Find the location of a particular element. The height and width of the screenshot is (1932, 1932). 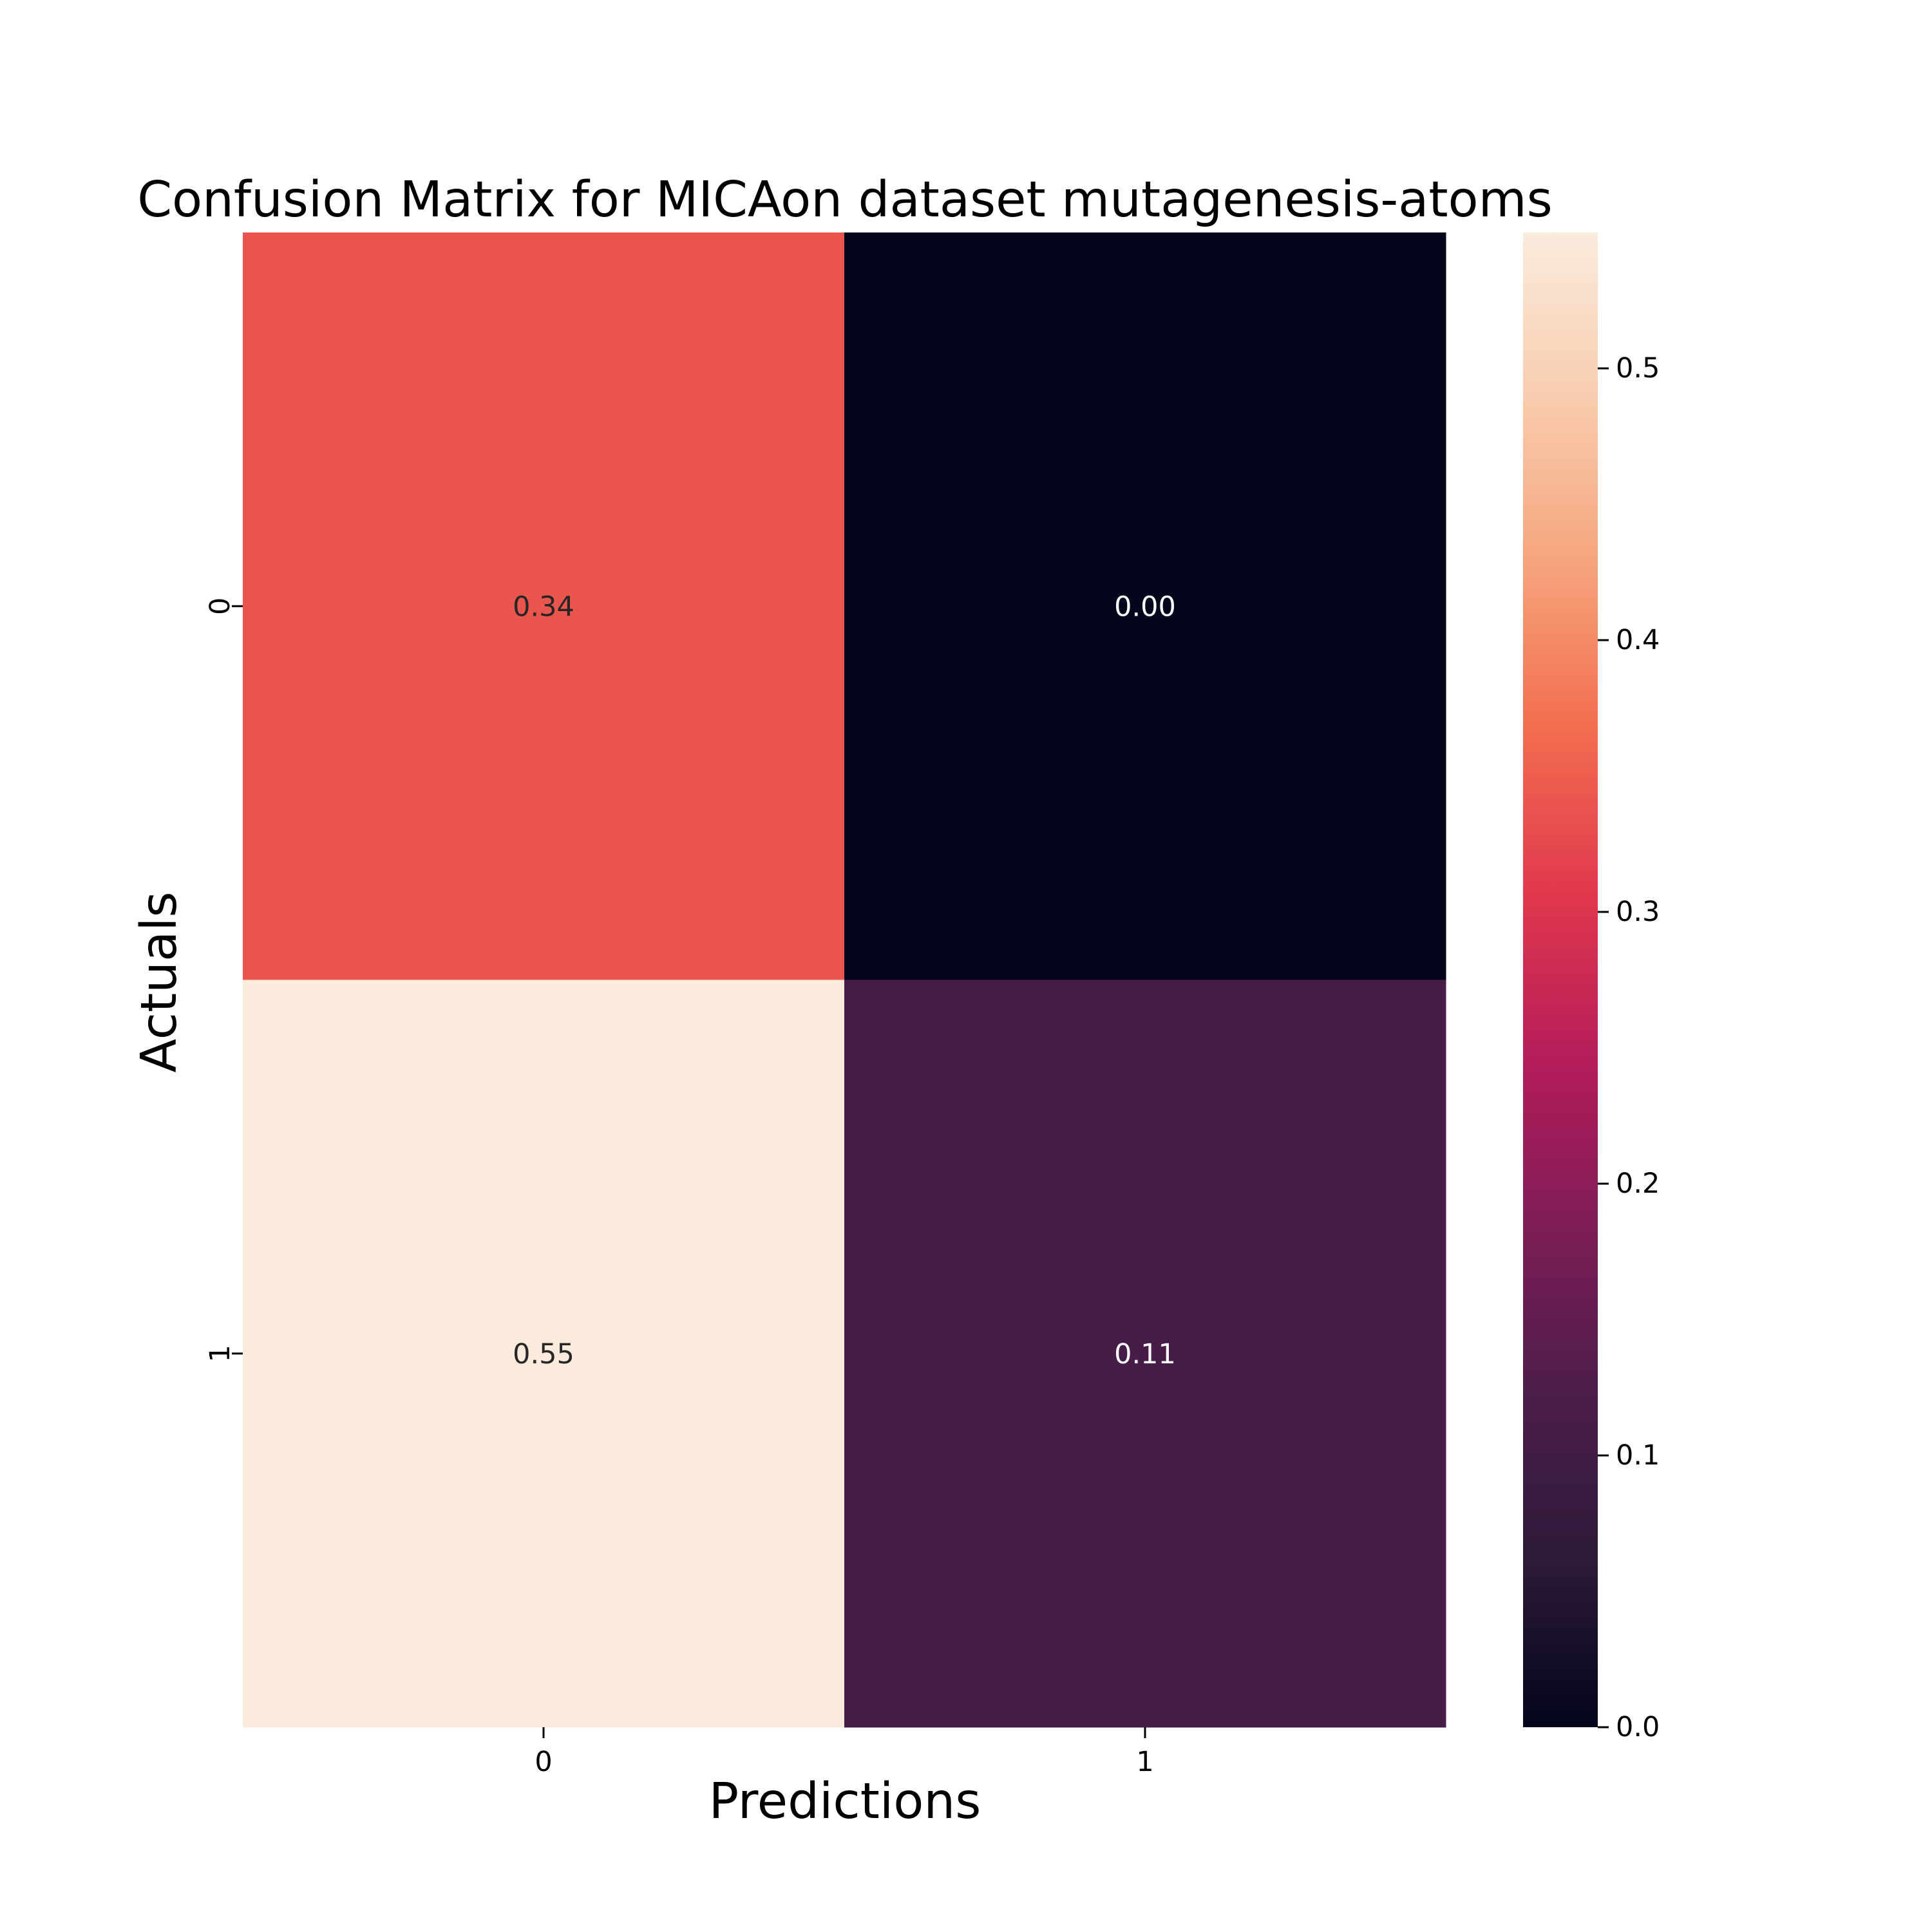

x-tick-label-0: 0 is located at coordinates (543, 1762).